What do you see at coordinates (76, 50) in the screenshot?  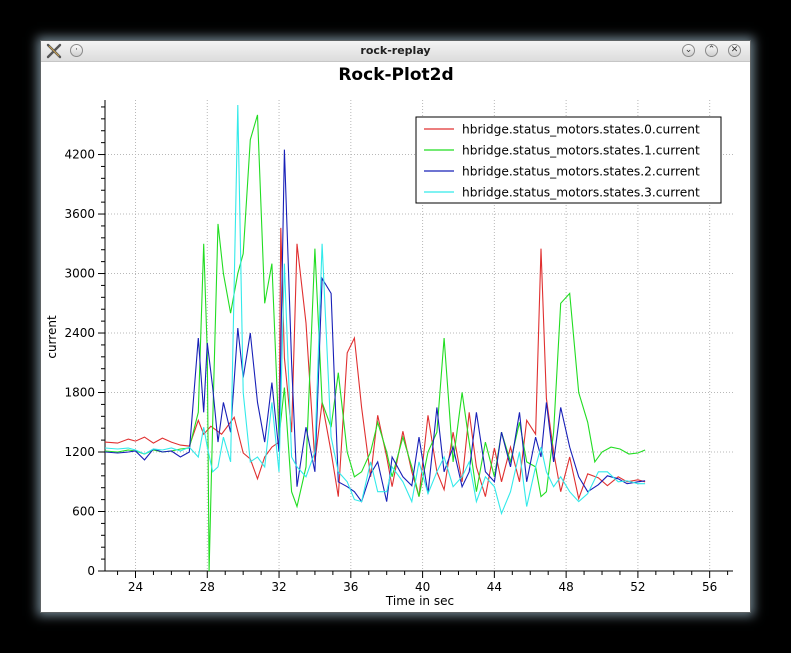 I see `window-menu-icon: ·` at bounding box center [76, 50].